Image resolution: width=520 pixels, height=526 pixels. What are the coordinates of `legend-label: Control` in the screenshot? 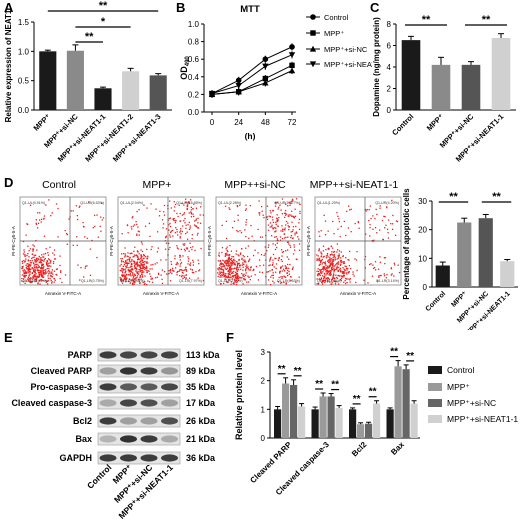 It's located at (336, 17).